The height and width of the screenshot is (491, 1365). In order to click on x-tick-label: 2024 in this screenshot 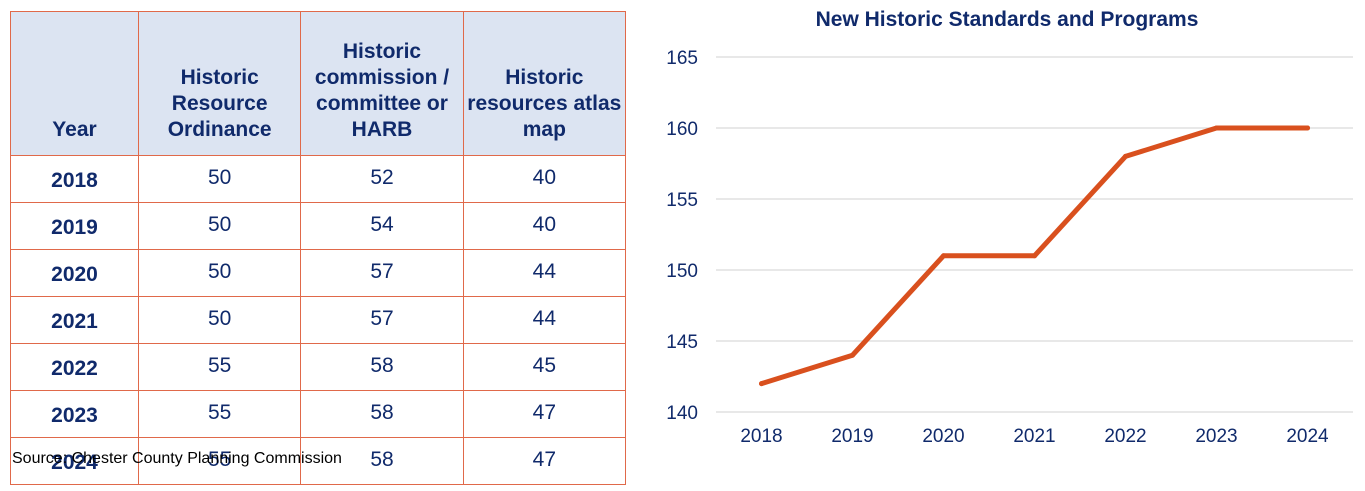, I will do `click(1307, 436)`.